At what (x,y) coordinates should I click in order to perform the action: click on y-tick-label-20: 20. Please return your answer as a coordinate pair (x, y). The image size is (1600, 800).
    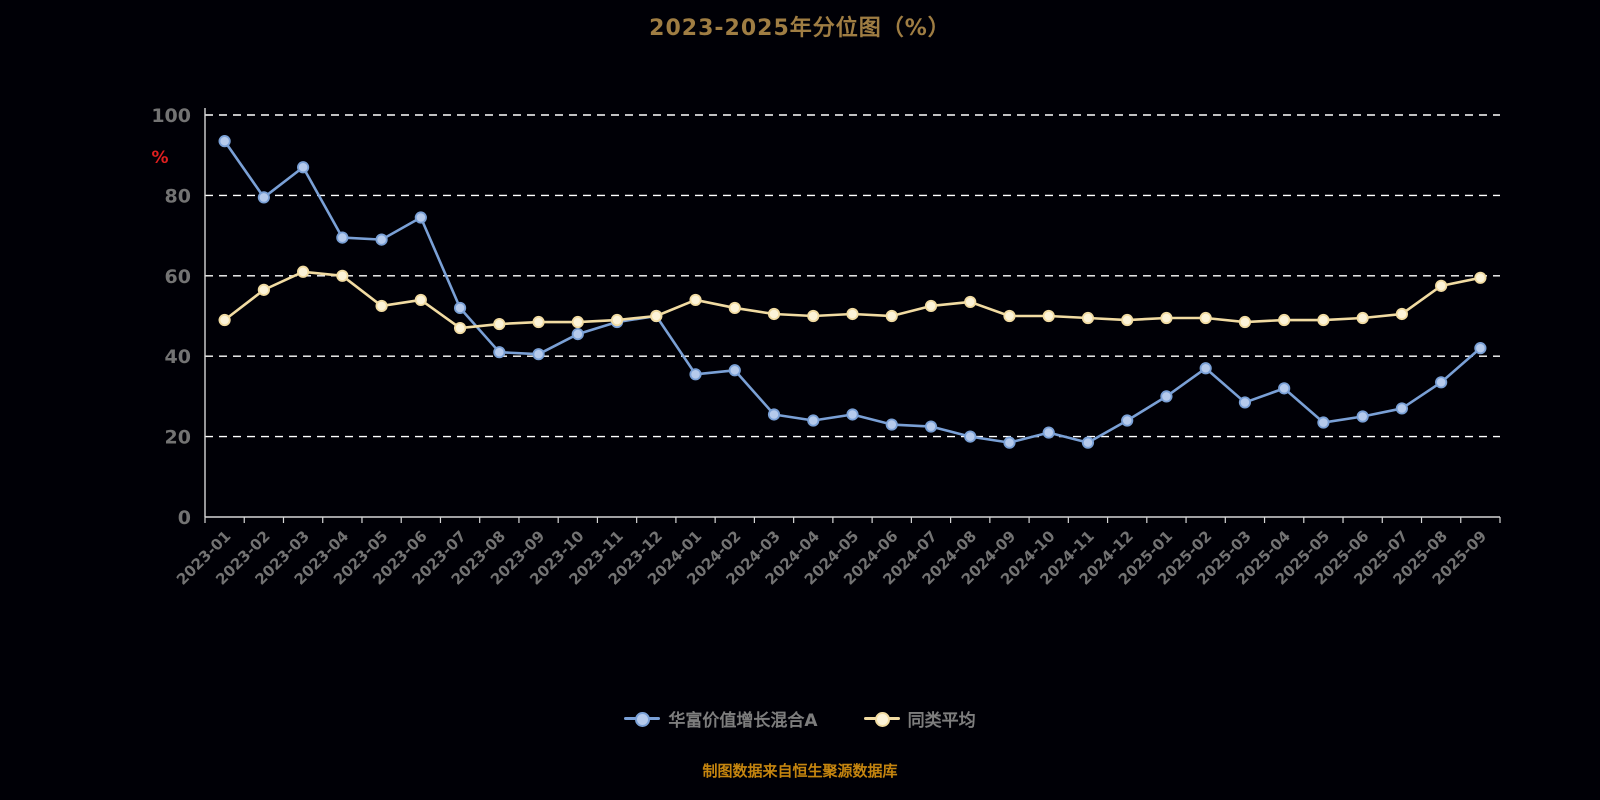
    Looking at the image, I should click on (178, 438).